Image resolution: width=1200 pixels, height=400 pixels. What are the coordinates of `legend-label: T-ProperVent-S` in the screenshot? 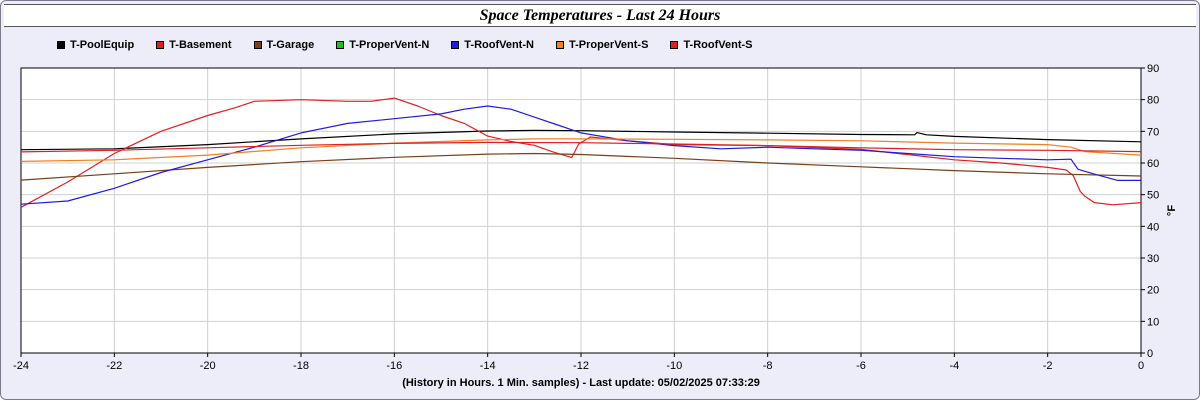 It's located at (608, 45).